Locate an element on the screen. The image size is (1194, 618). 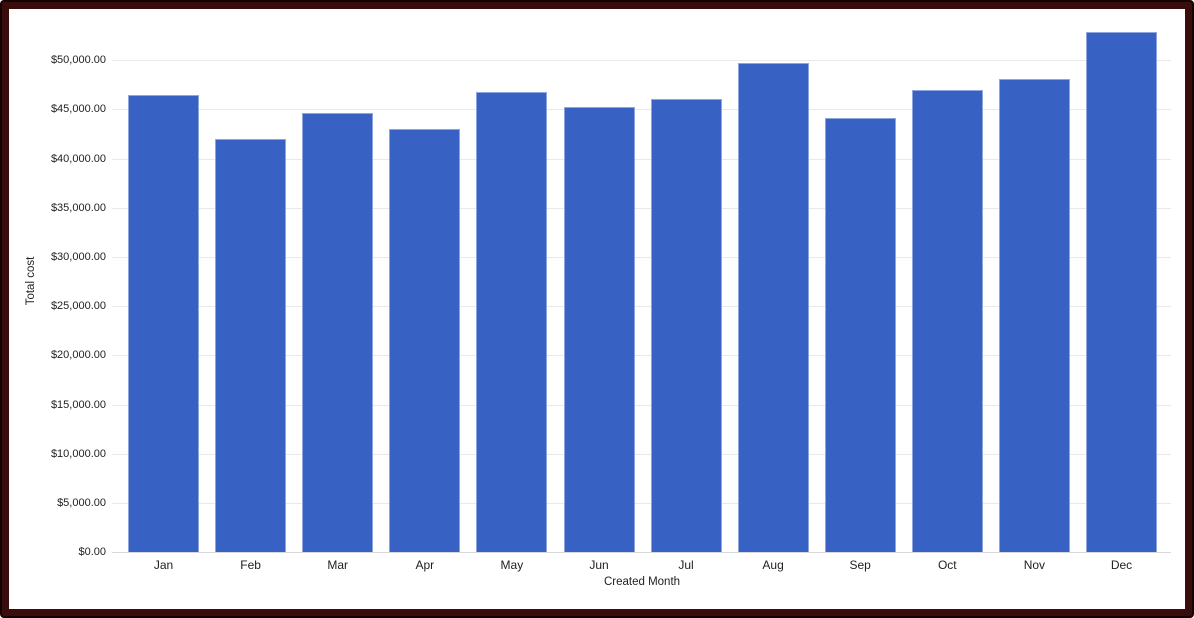
x-tick-label: Dec is located at coordinates (1121, 565).